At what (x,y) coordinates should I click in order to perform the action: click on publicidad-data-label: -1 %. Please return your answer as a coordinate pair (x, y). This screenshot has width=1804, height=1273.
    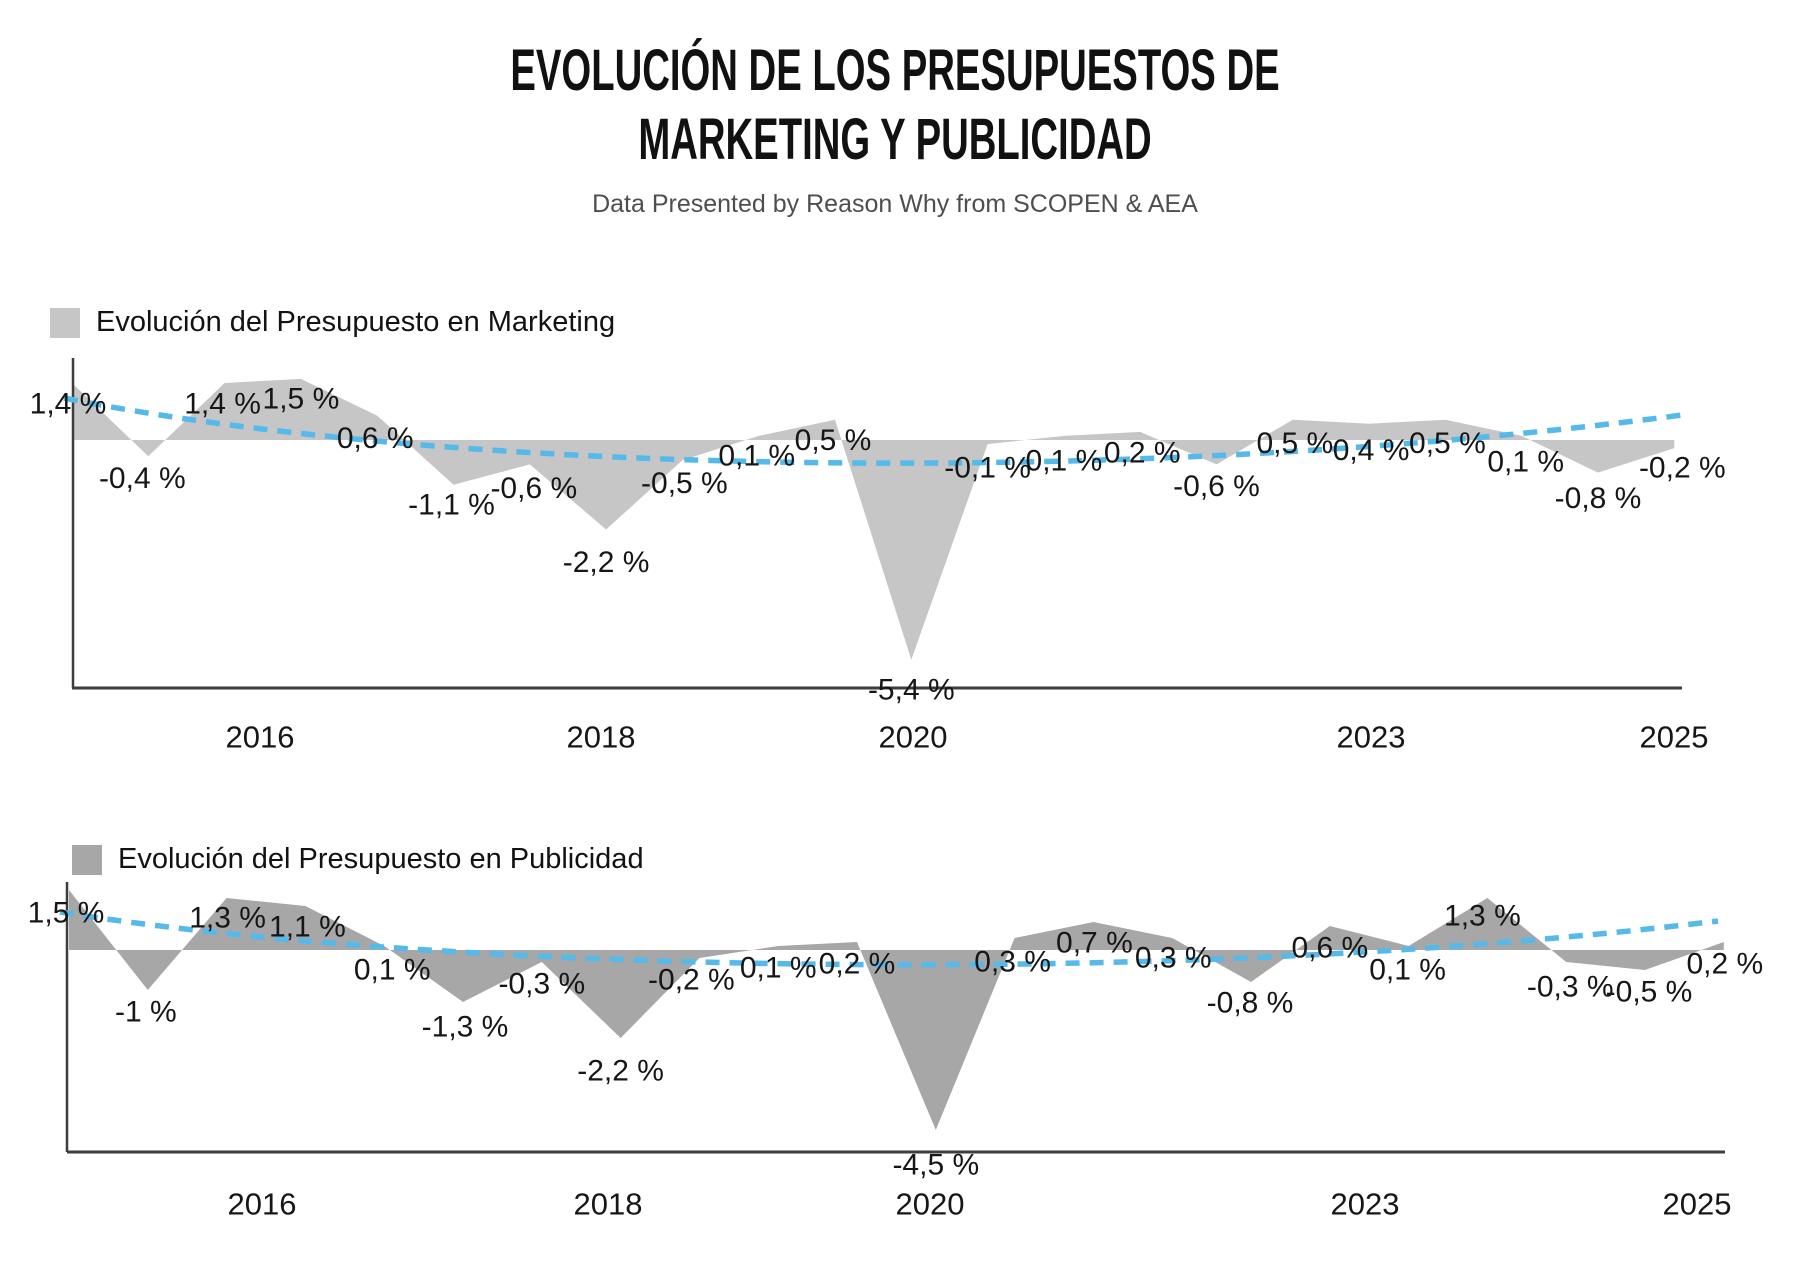
    Looking at the image, I should click on (146, 1012).